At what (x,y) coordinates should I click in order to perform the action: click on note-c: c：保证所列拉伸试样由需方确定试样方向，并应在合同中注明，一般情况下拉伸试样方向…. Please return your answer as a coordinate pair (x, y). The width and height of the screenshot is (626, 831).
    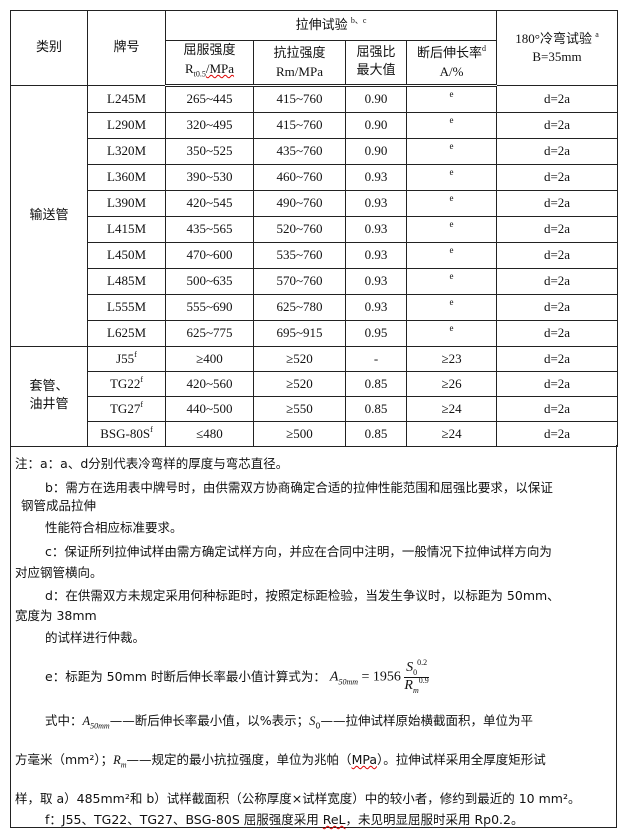
    Looking at the image, I should click on (298, 551).